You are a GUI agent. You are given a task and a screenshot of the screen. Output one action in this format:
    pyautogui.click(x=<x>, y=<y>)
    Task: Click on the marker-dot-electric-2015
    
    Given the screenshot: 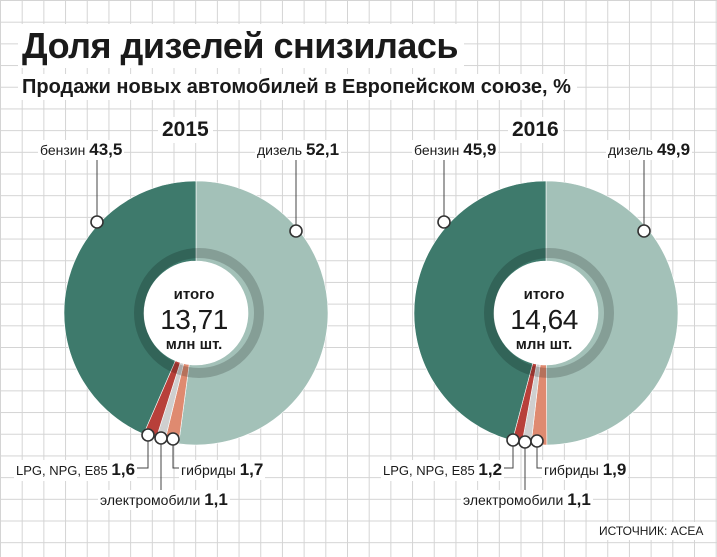 What is the action you would take?
    pyautogui.click(x=161, y=438)
    